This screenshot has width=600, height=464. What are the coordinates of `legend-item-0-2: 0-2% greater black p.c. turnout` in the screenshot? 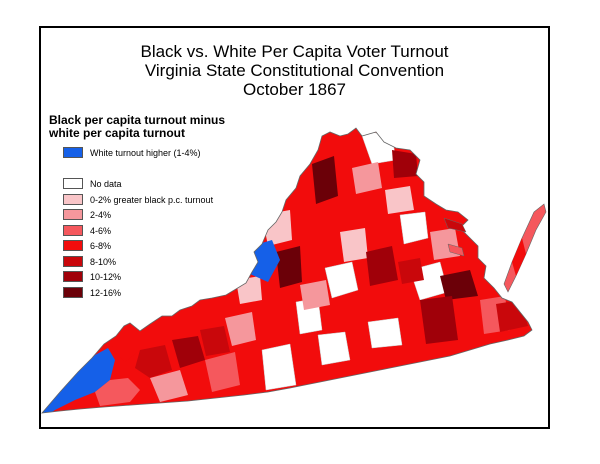 It's located at (138, 199).